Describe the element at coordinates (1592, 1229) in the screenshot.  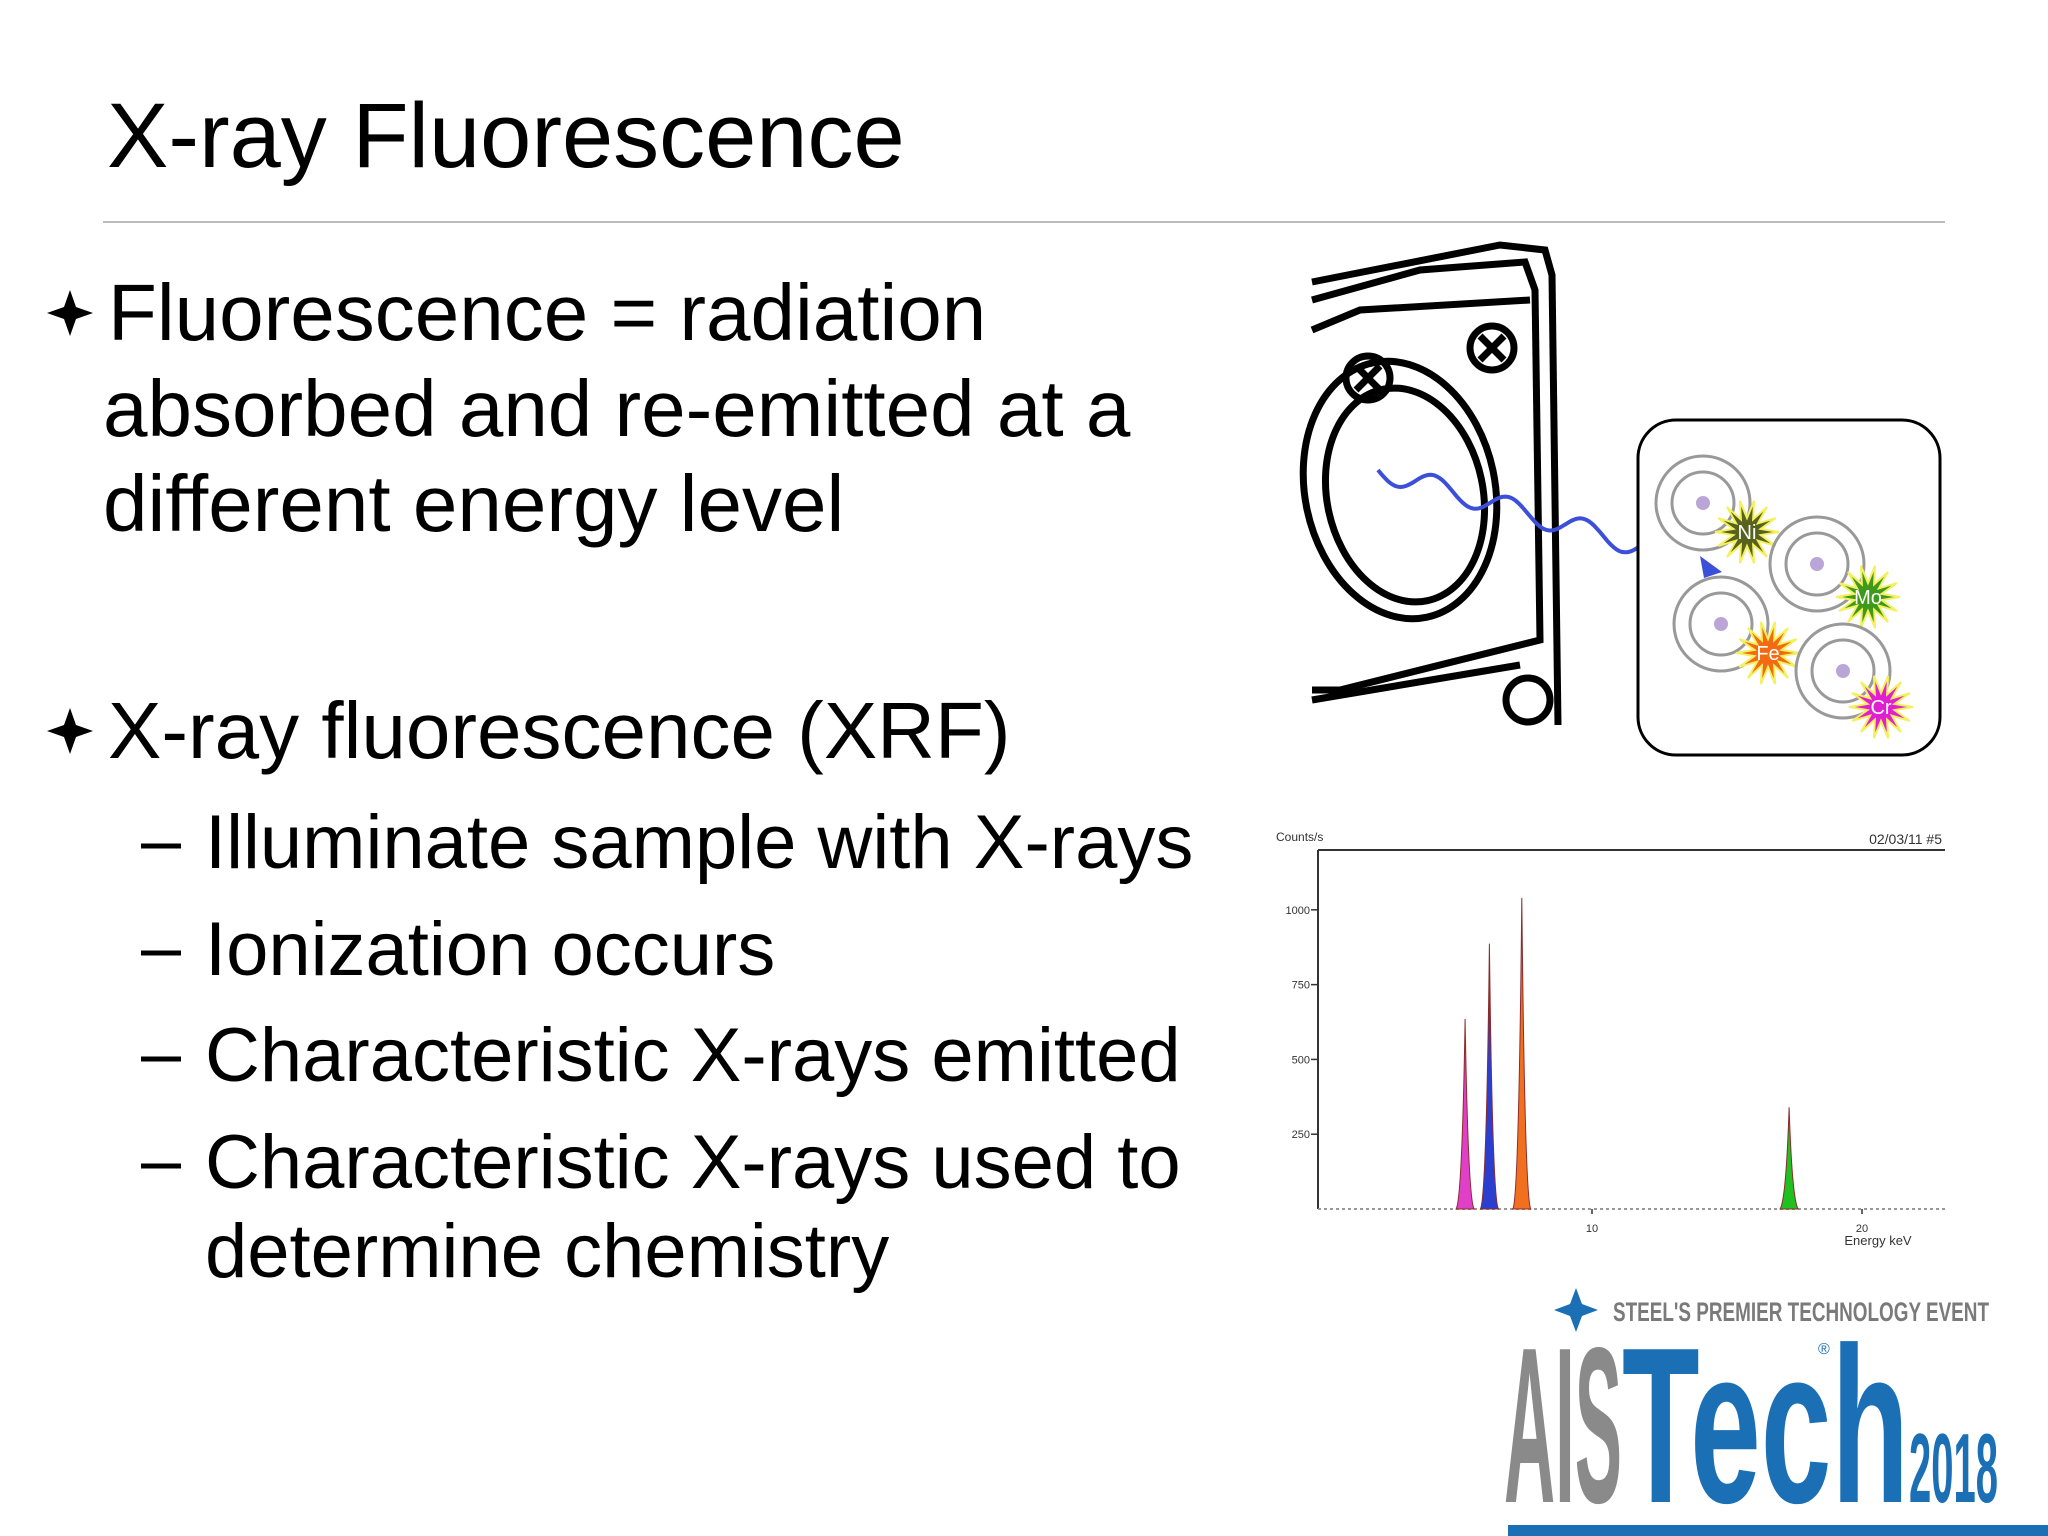
I see `x-tick-label: 10` at that location.